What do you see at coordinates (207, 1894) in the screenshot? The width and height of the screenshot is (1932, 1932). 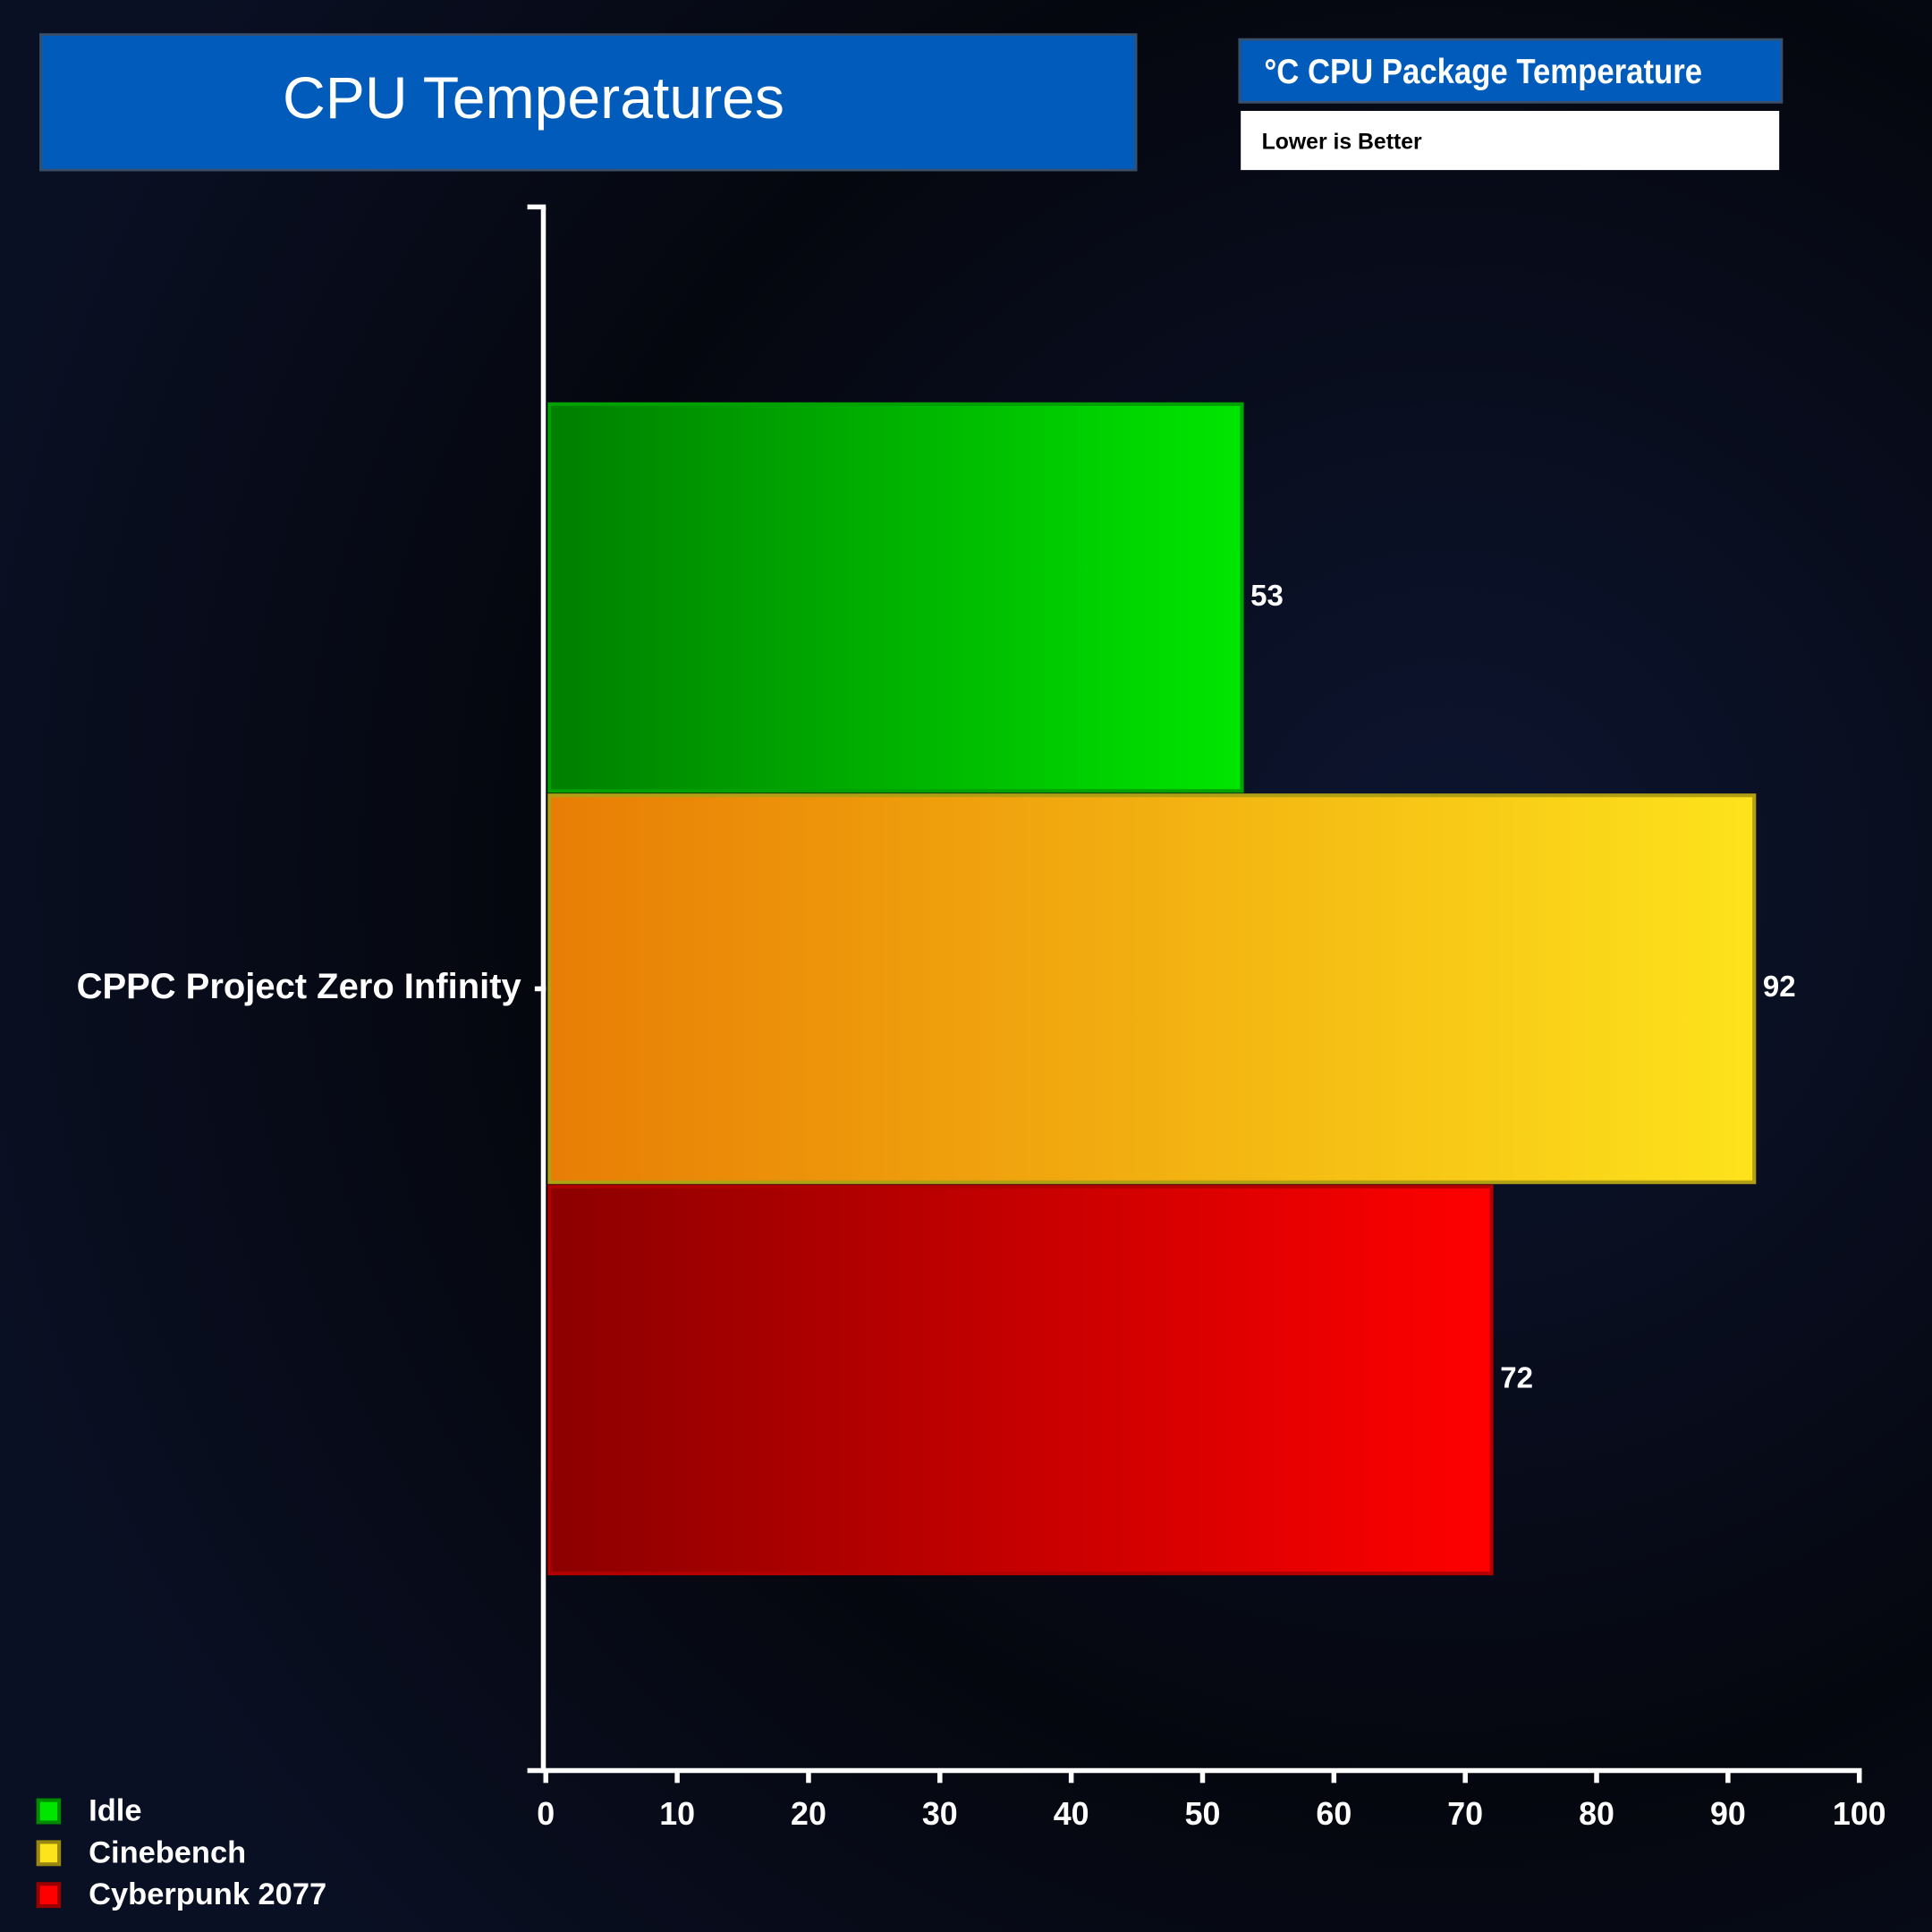 I see `legend-label: Cyberpunk 2077` at bounding box center [207, 1894].